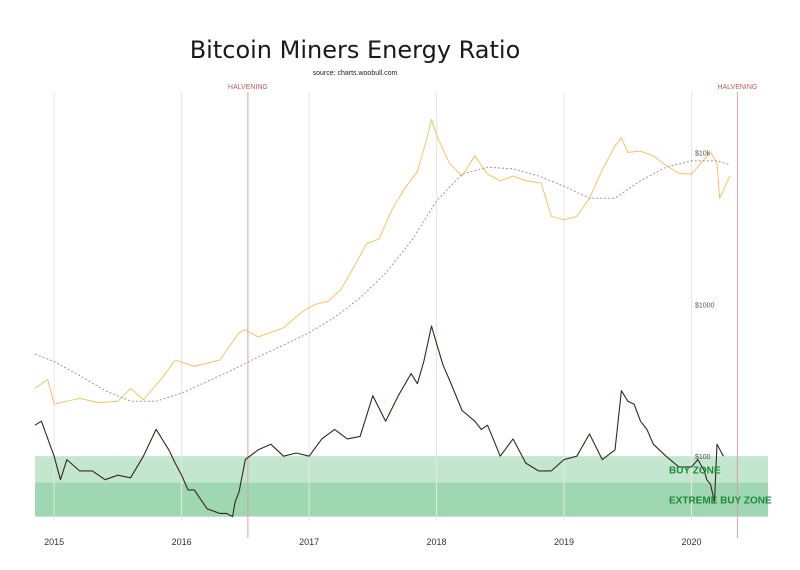 This screenshot has width=800, height=570. I want to click on zone-labels: BUY ZONE EXTREME BUY ZONE, so click(720, 485).